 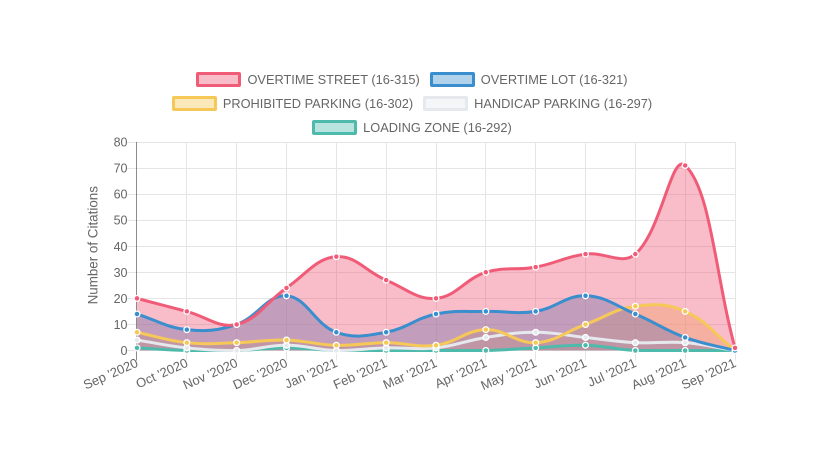 I want to click on svg-text: May '2021, so click(x=508, y=374).